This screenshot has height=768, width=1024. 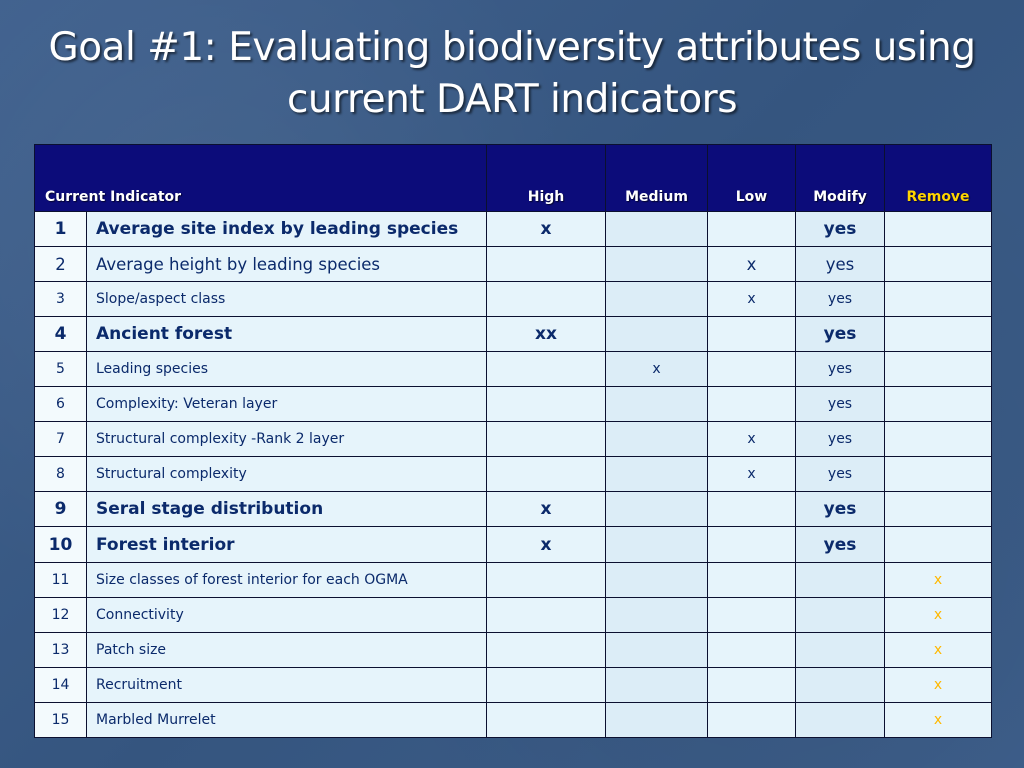 What do you see at coordinates (286, 334) in the screenshot?
I see `indicator-name: Ancient forest` at bounding box center [286, 334].